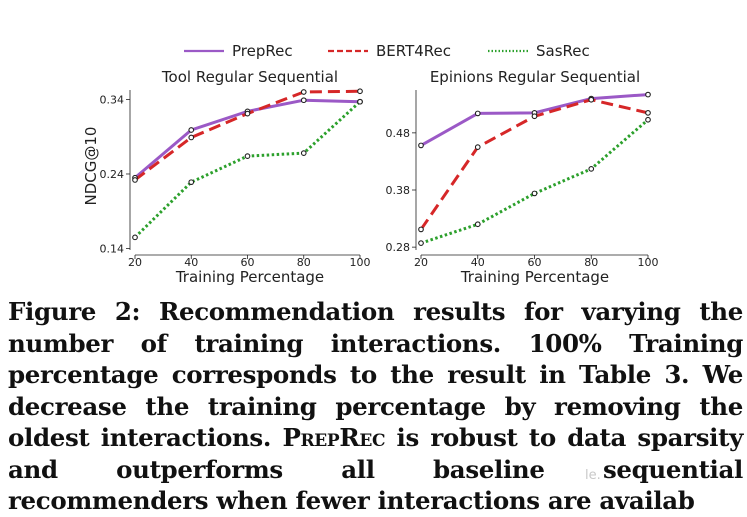 The height and width of the screenshot is (517, 747). What do you see at coordinates (112, 174) in the screenshot?
I see `y-tick-label: 0.24` at bounding box center [112, 174].